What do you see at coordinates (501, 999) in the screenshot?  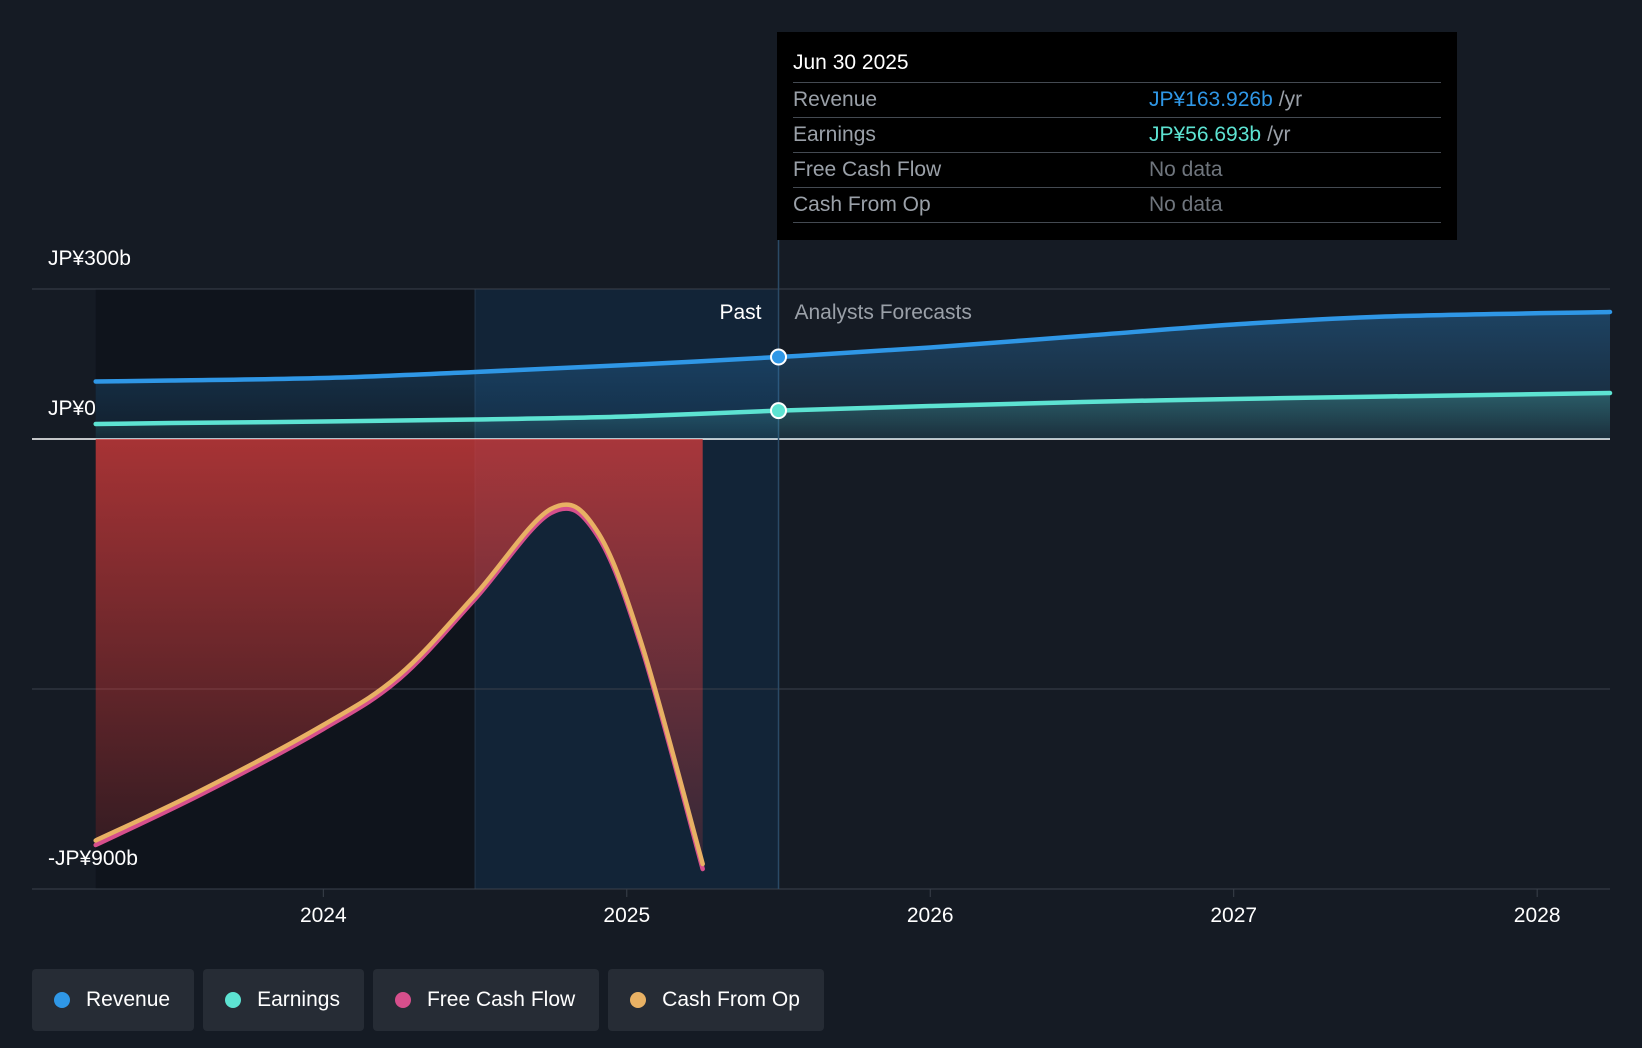 I see `legend-label: Free Cash Flow` at bounding box center [501, 999].